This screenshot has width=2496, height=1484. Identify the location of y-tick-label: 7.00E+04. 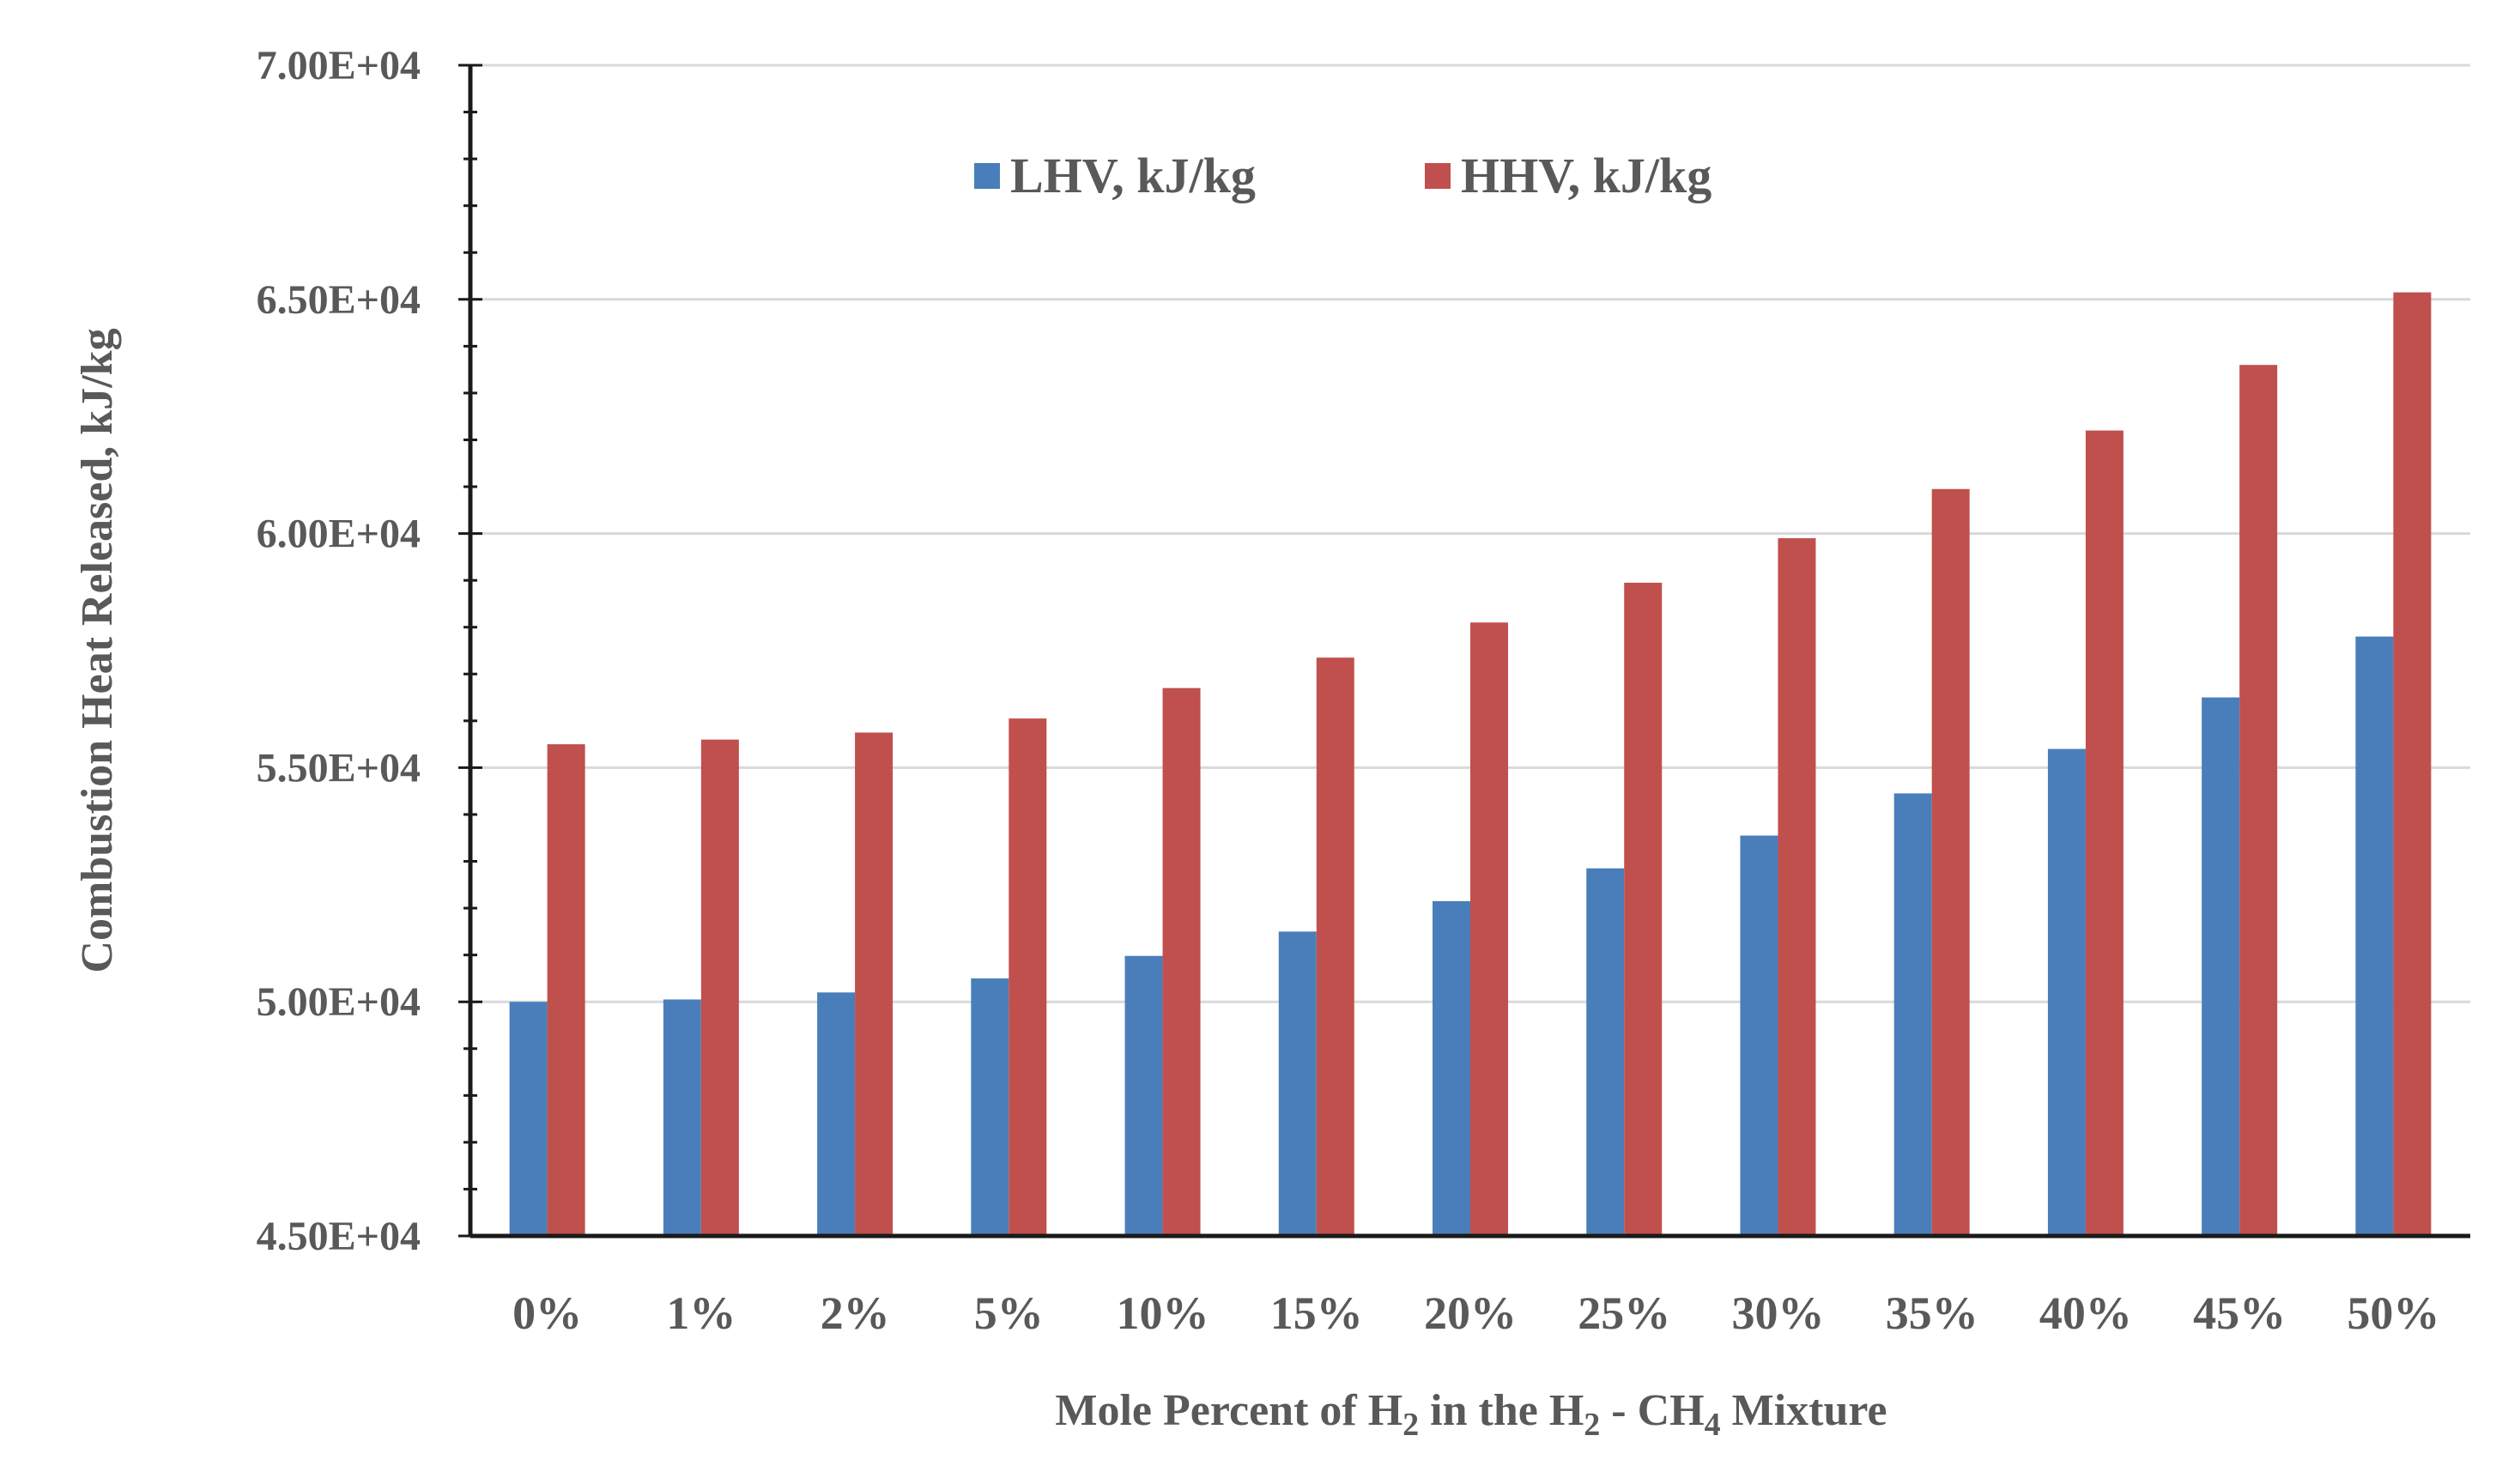
(339, 65).